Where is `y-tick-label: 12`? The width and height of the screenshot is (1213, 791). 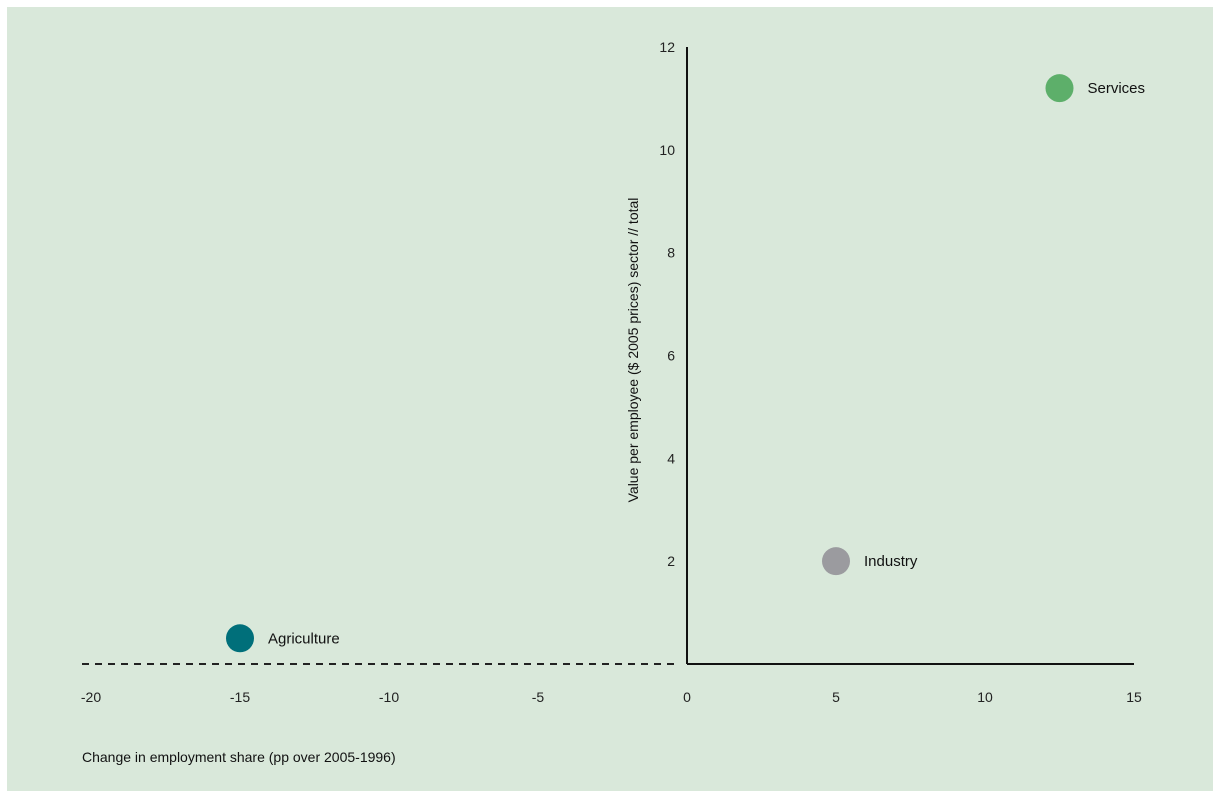 y-tick-label: 12 is located at coordinates (667, 47).